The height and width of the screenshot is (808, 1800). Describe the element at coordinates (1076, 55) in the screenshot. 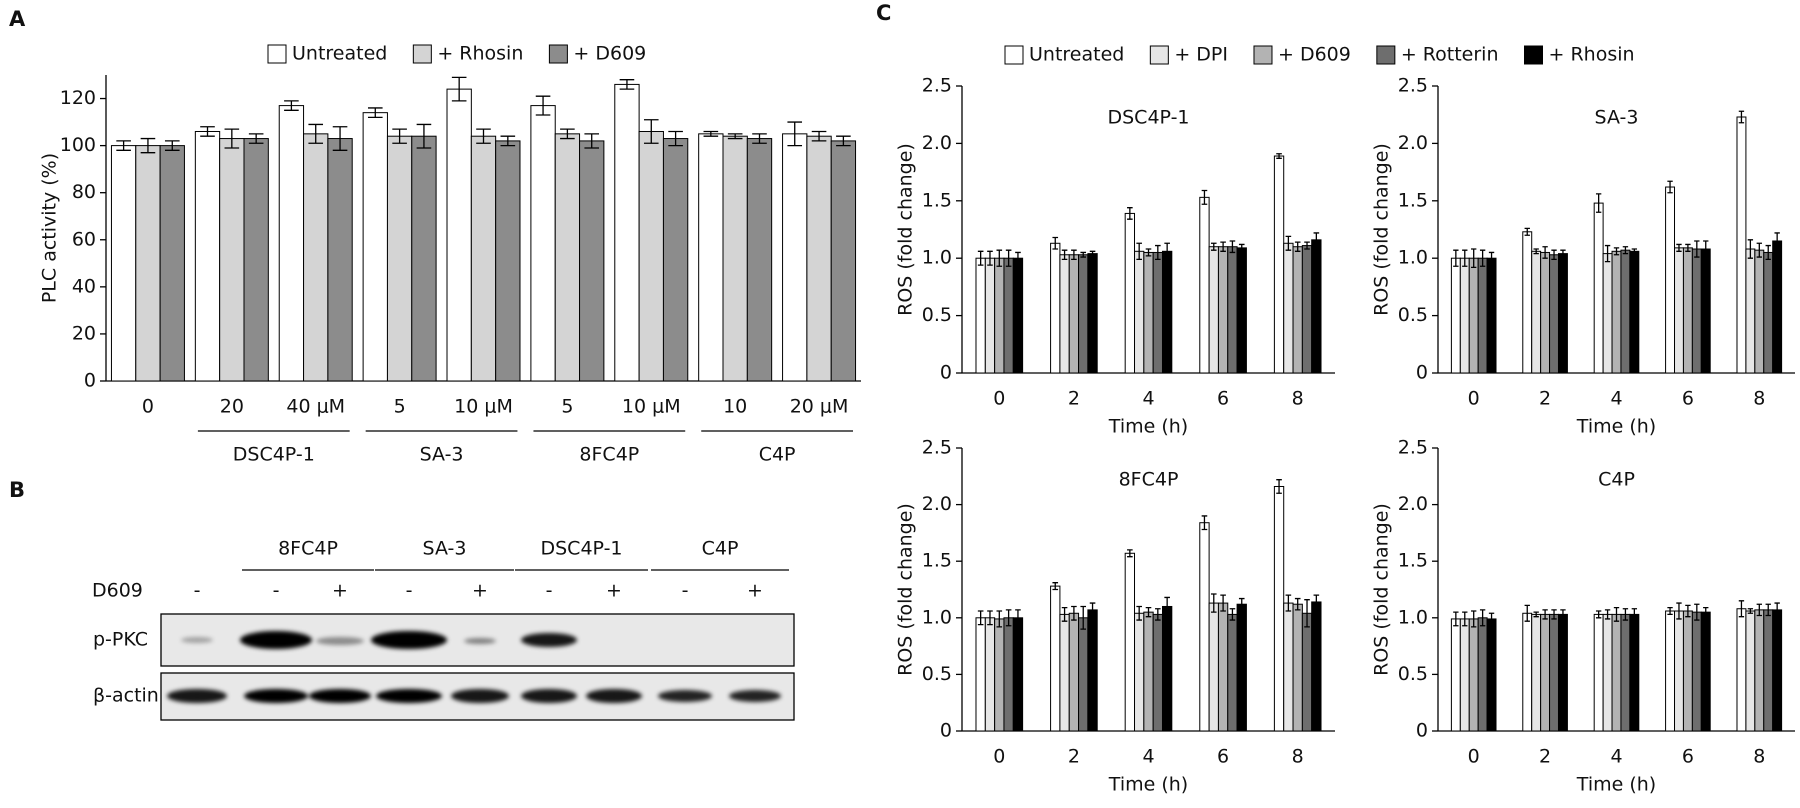

I see `legend-label: Untreated` at that location.